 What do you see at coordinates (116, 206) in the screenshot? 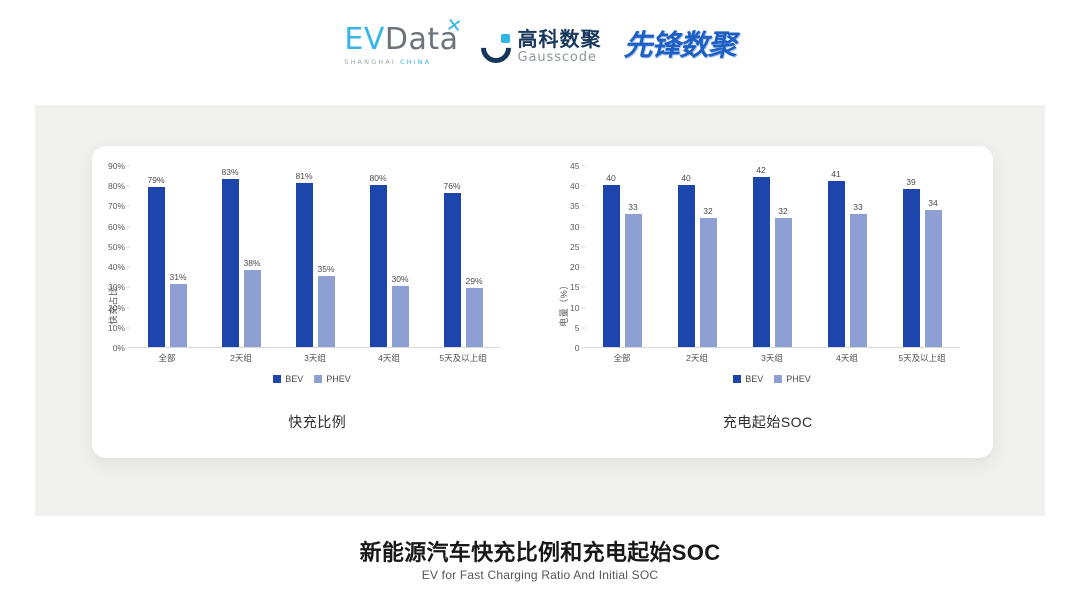
I see `y-axis-tick-label: 70%` at bounding box center [116, 206].